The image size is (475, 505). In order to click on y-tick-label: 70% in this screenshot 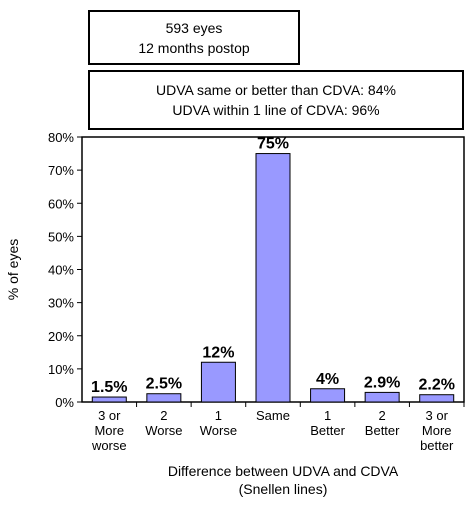, I will do `click(61, 170)`.